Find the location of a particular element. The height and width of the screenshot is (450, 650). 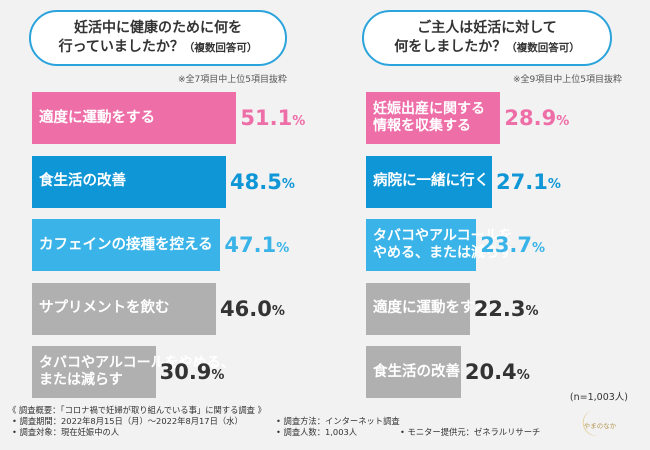

value-number-left-4: 46.0 is located at coordinates (246, 308).